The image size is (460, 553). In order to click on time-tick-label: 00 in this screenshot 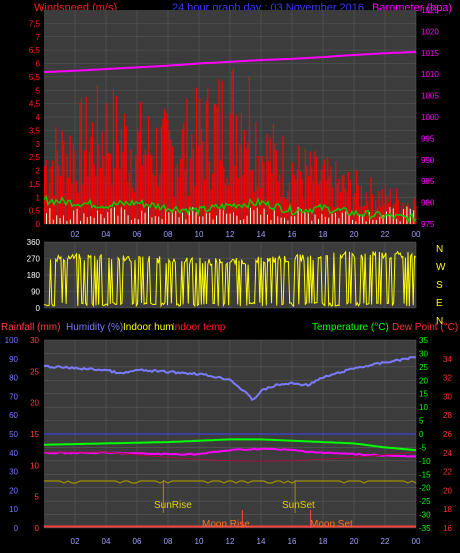, I will do `click(416, 541)`.